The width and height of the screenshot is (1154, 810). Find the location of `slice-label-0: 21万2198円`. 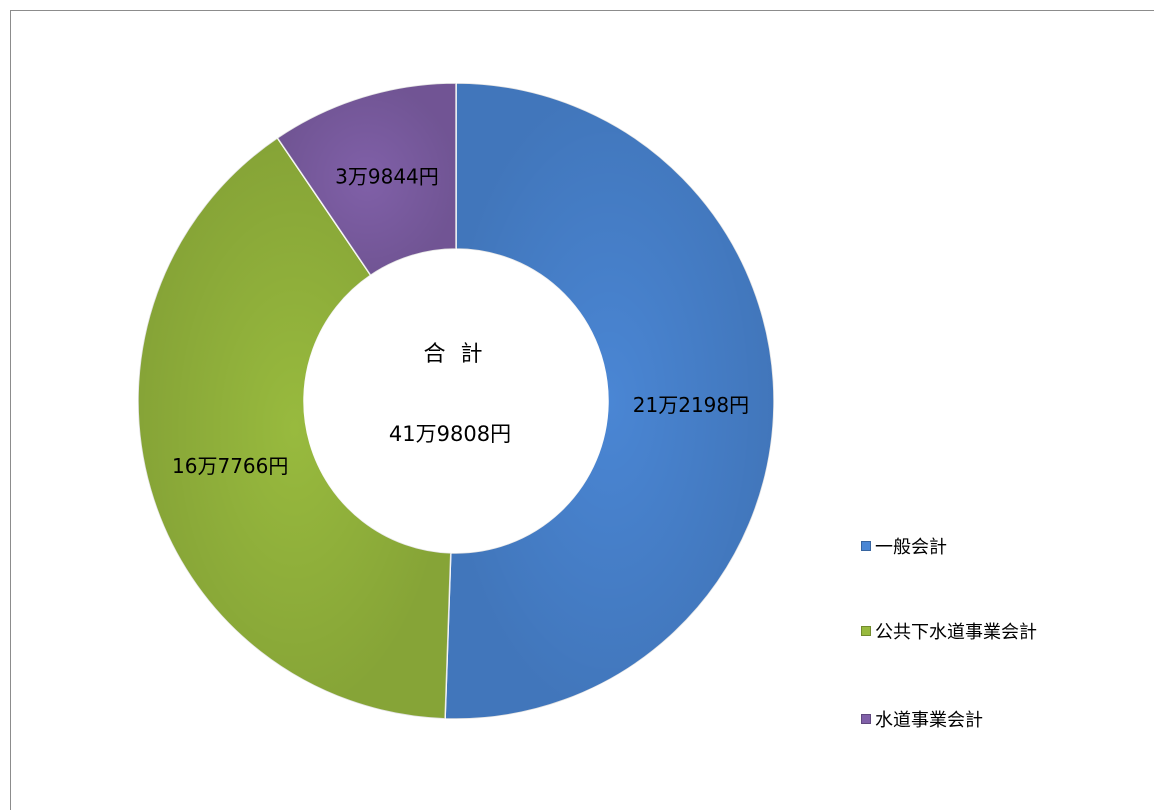

slice-label-0: 21万2198円 is located at coordinates (691, 405).